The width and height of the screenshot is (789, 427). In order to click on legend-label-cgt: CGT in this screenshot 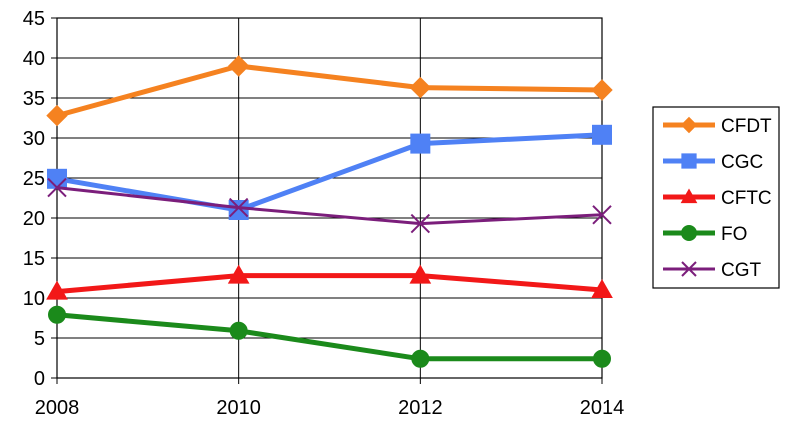, I will do `click(741, 270)`.